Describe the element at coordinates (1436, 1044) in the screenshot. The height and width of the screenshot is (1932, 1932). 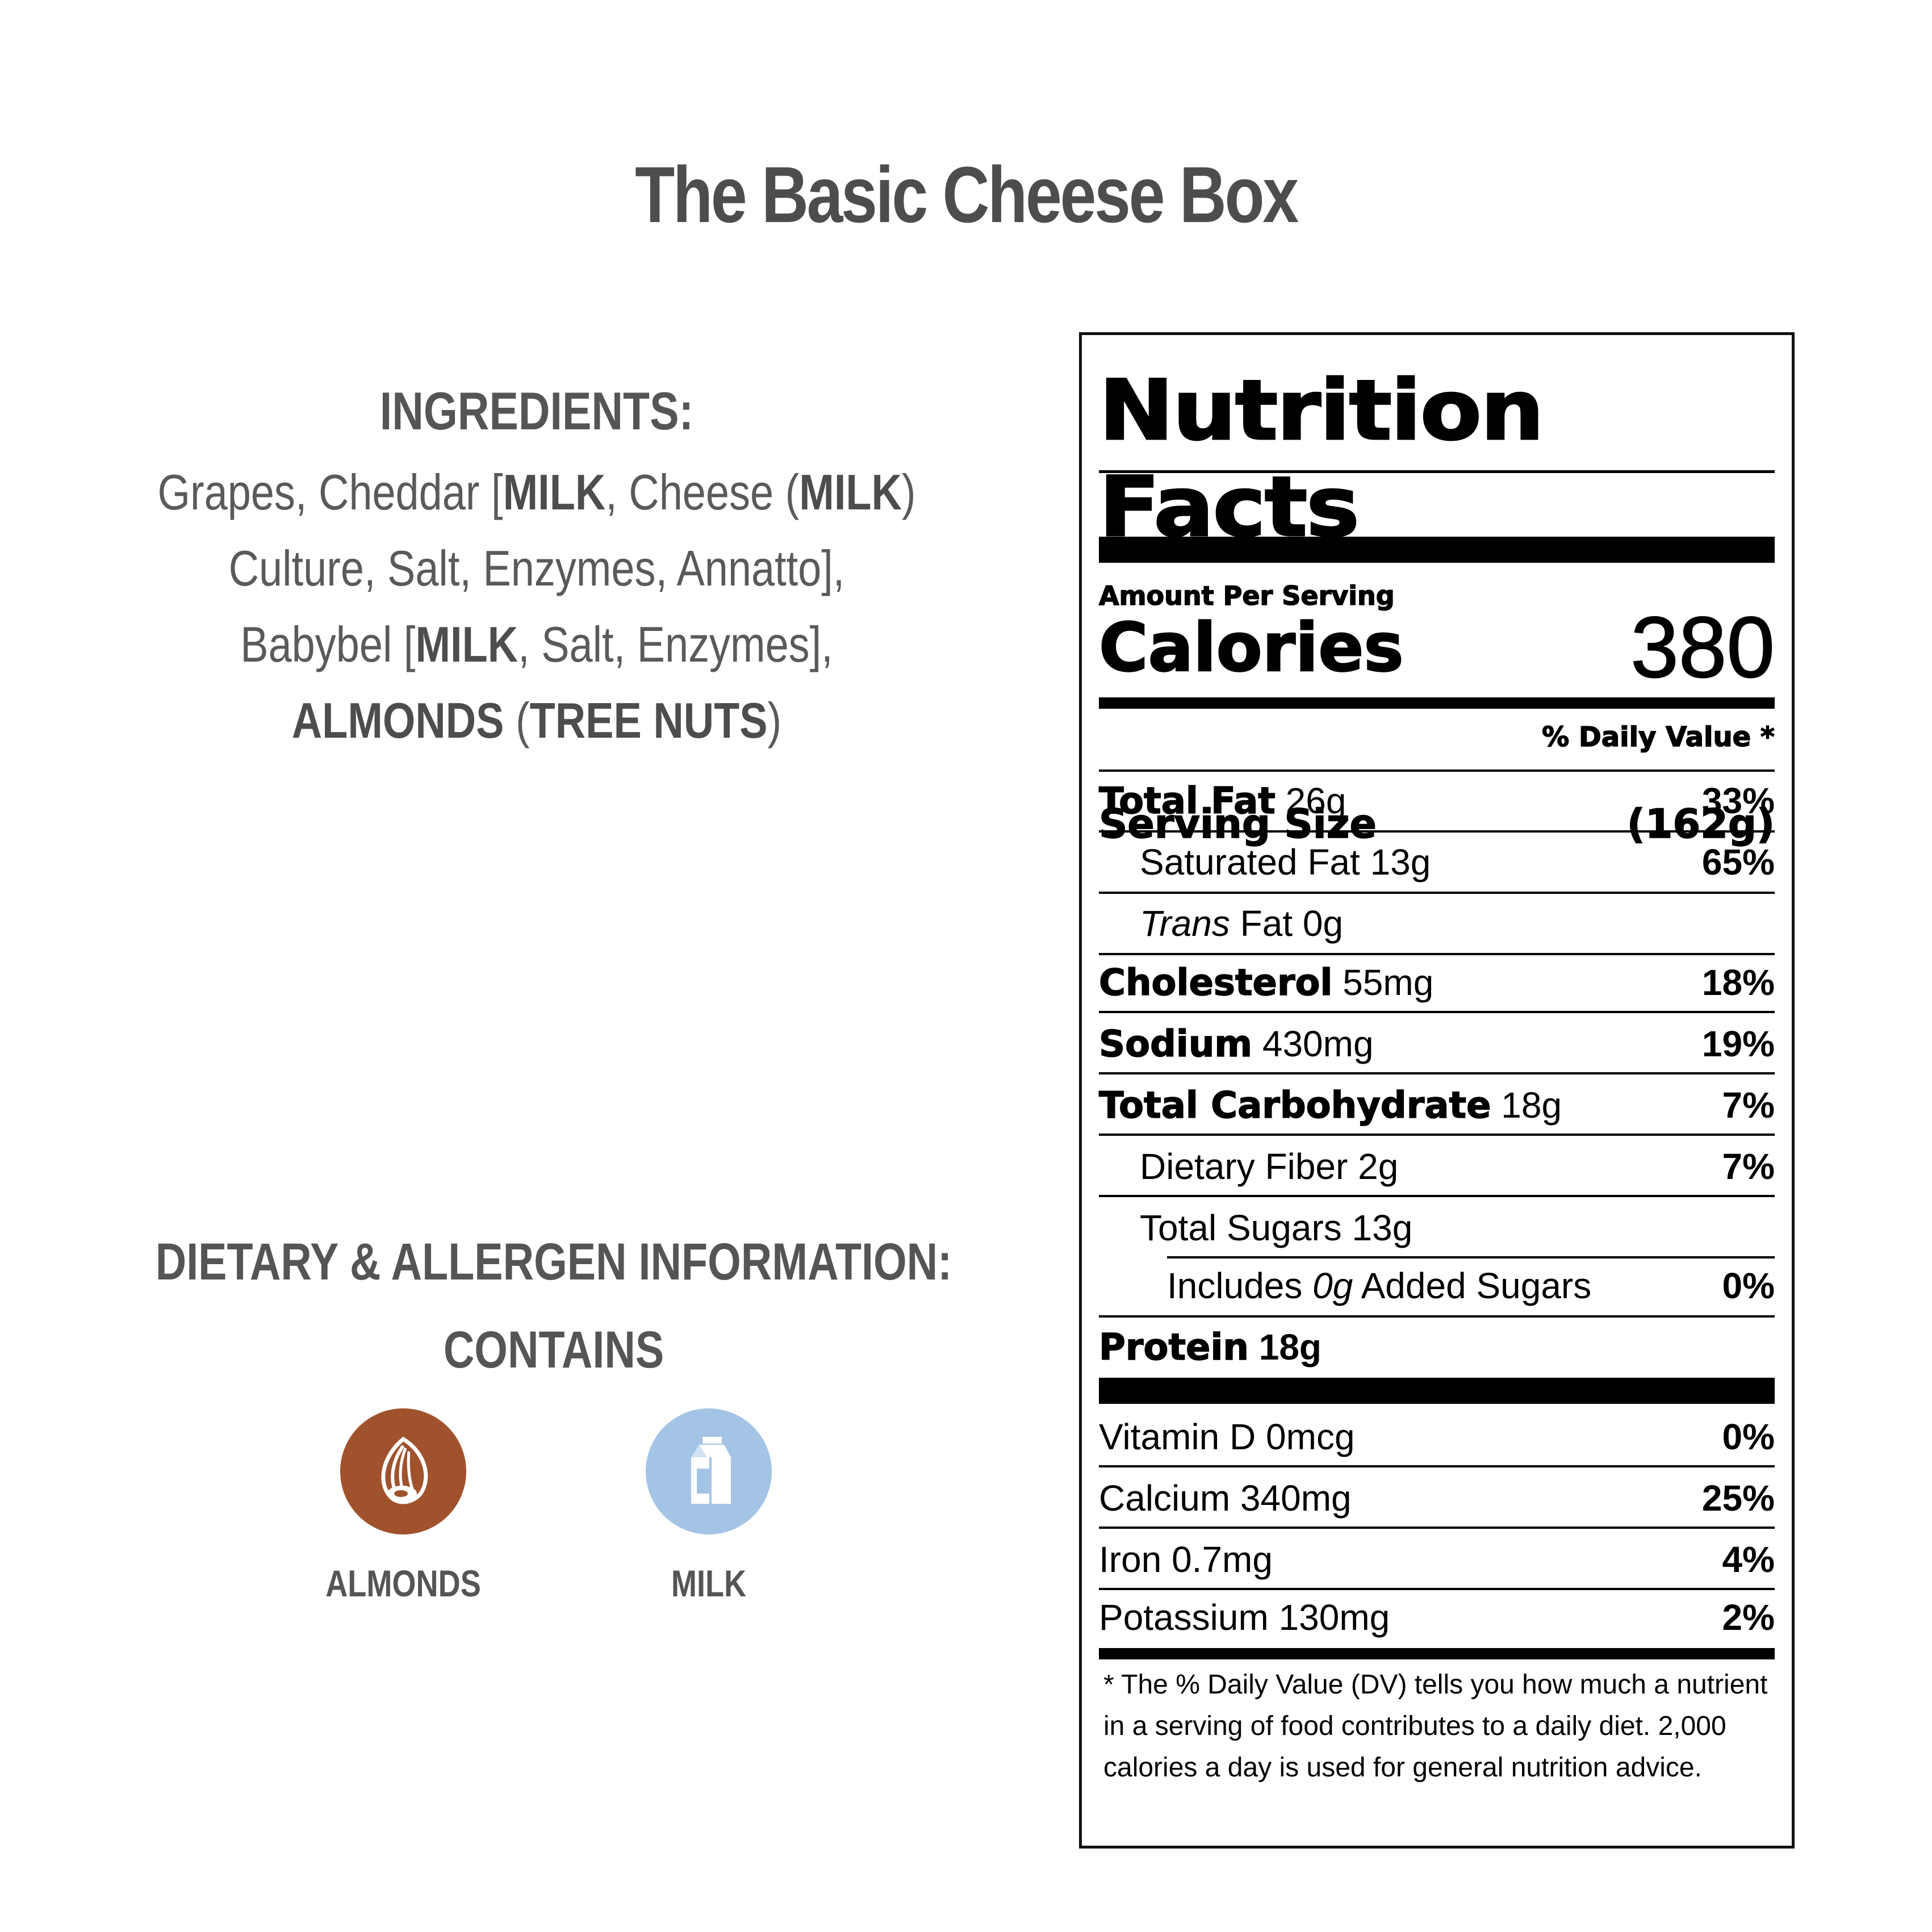
I see `nutrient-row-sodium: Sodium 430mg 19%` at that location.